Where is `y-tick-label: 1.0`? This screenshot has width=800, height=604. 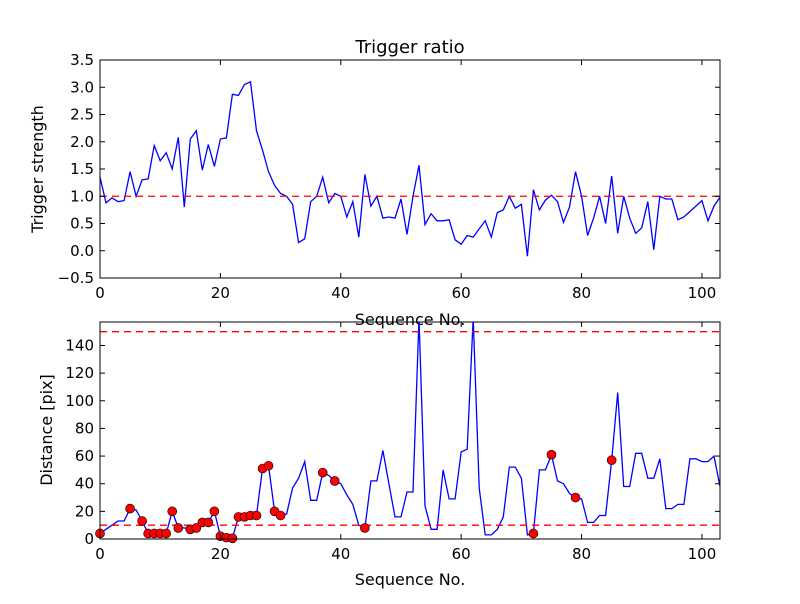 y-tick-label: 1.0 is located at coordinates (82, 196).